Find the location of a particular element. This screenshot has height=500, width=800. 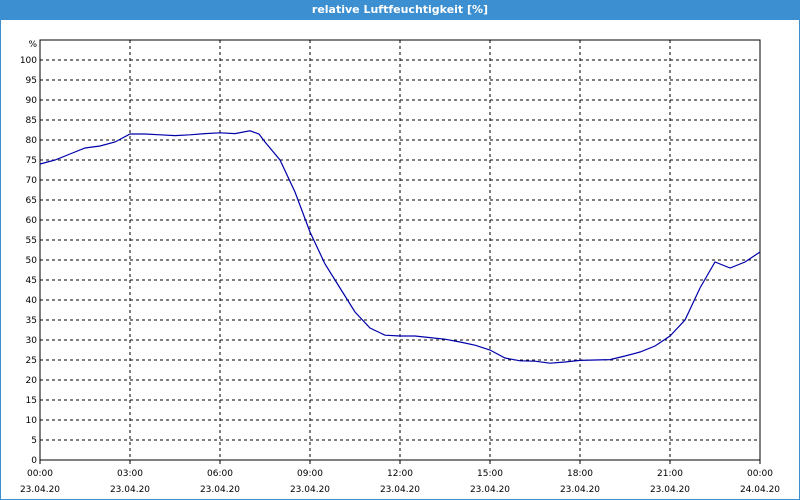

y-tick-label: 70 is located at coordinates (32, 181).